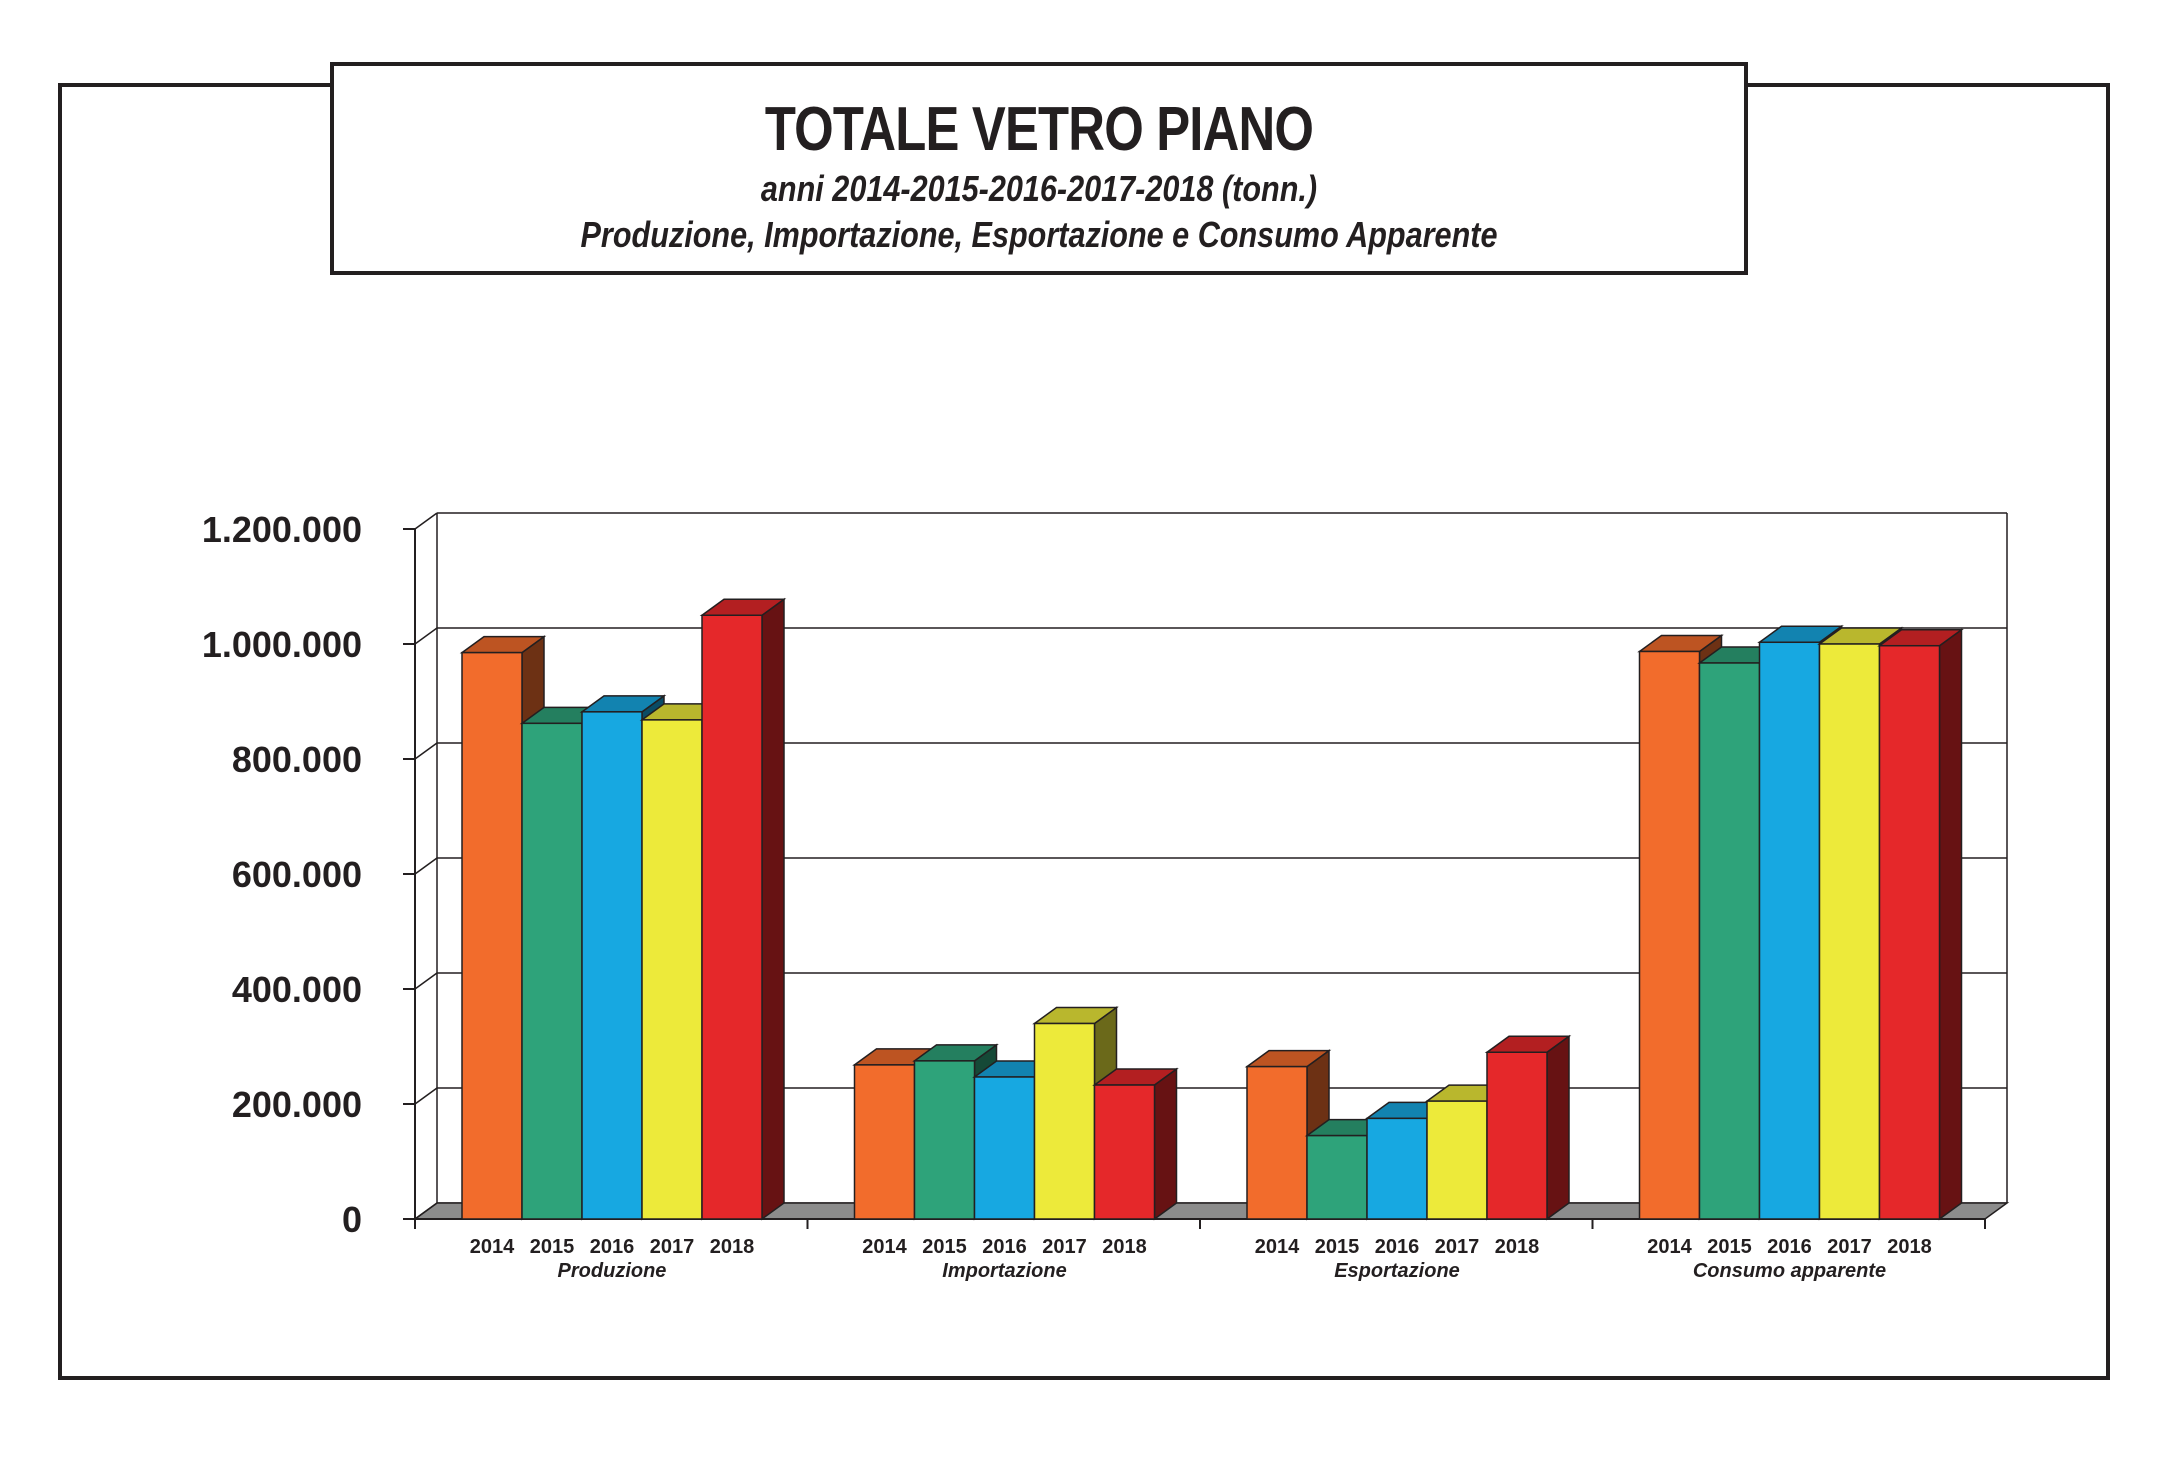 The height and width of the screenshot is (1458, 2166). I want to click on bar-consumo-apparente-2018, so click(1920, 924).